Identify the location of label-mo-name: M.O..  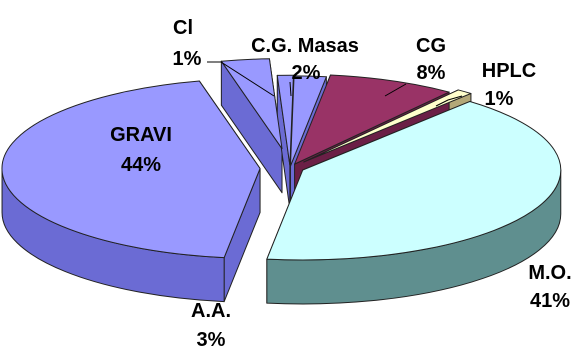
(549, 273).